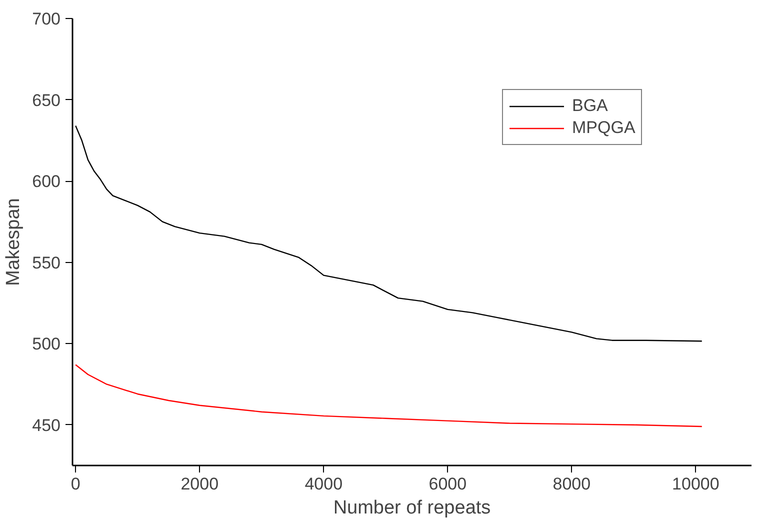 The height and width of the screenshot is (521, 761). I want to click on x-tick-label: 10000, so click(696, 484).